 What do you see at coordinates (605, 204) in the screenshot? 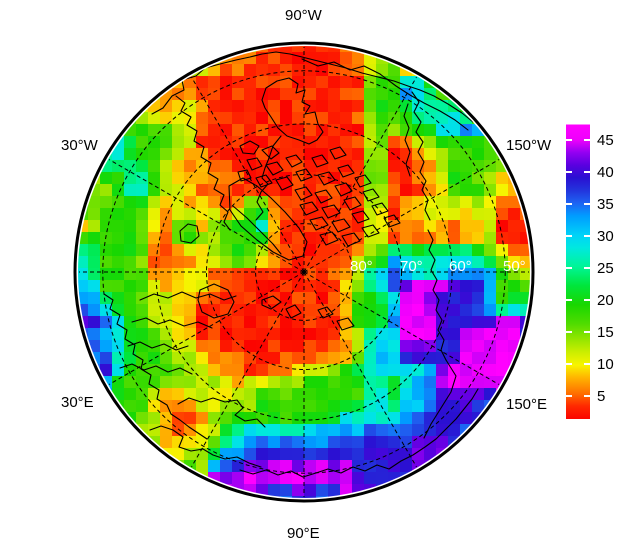
I see `svg-text: 35` at bounding box center [605, 204].